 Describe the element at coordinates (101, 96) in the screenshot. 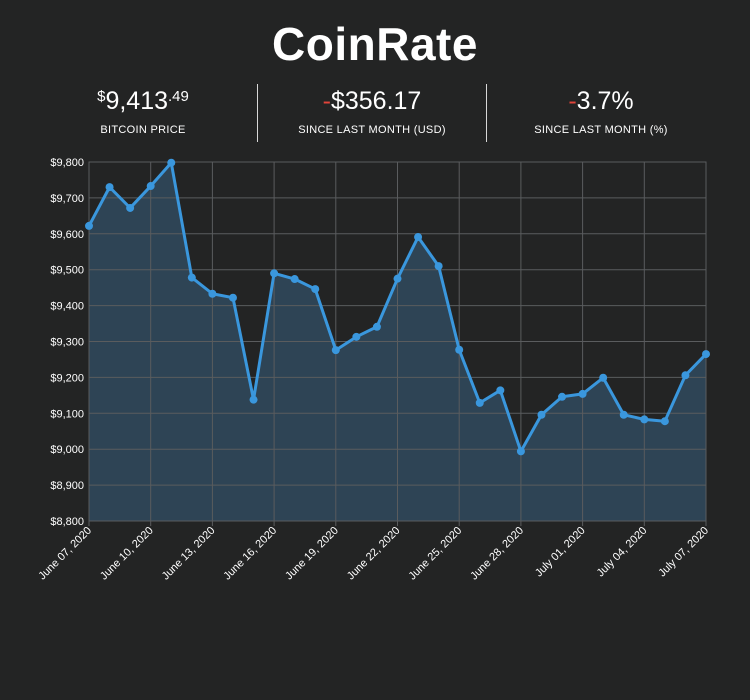

I see `price-currency-symbol: $` at that location.